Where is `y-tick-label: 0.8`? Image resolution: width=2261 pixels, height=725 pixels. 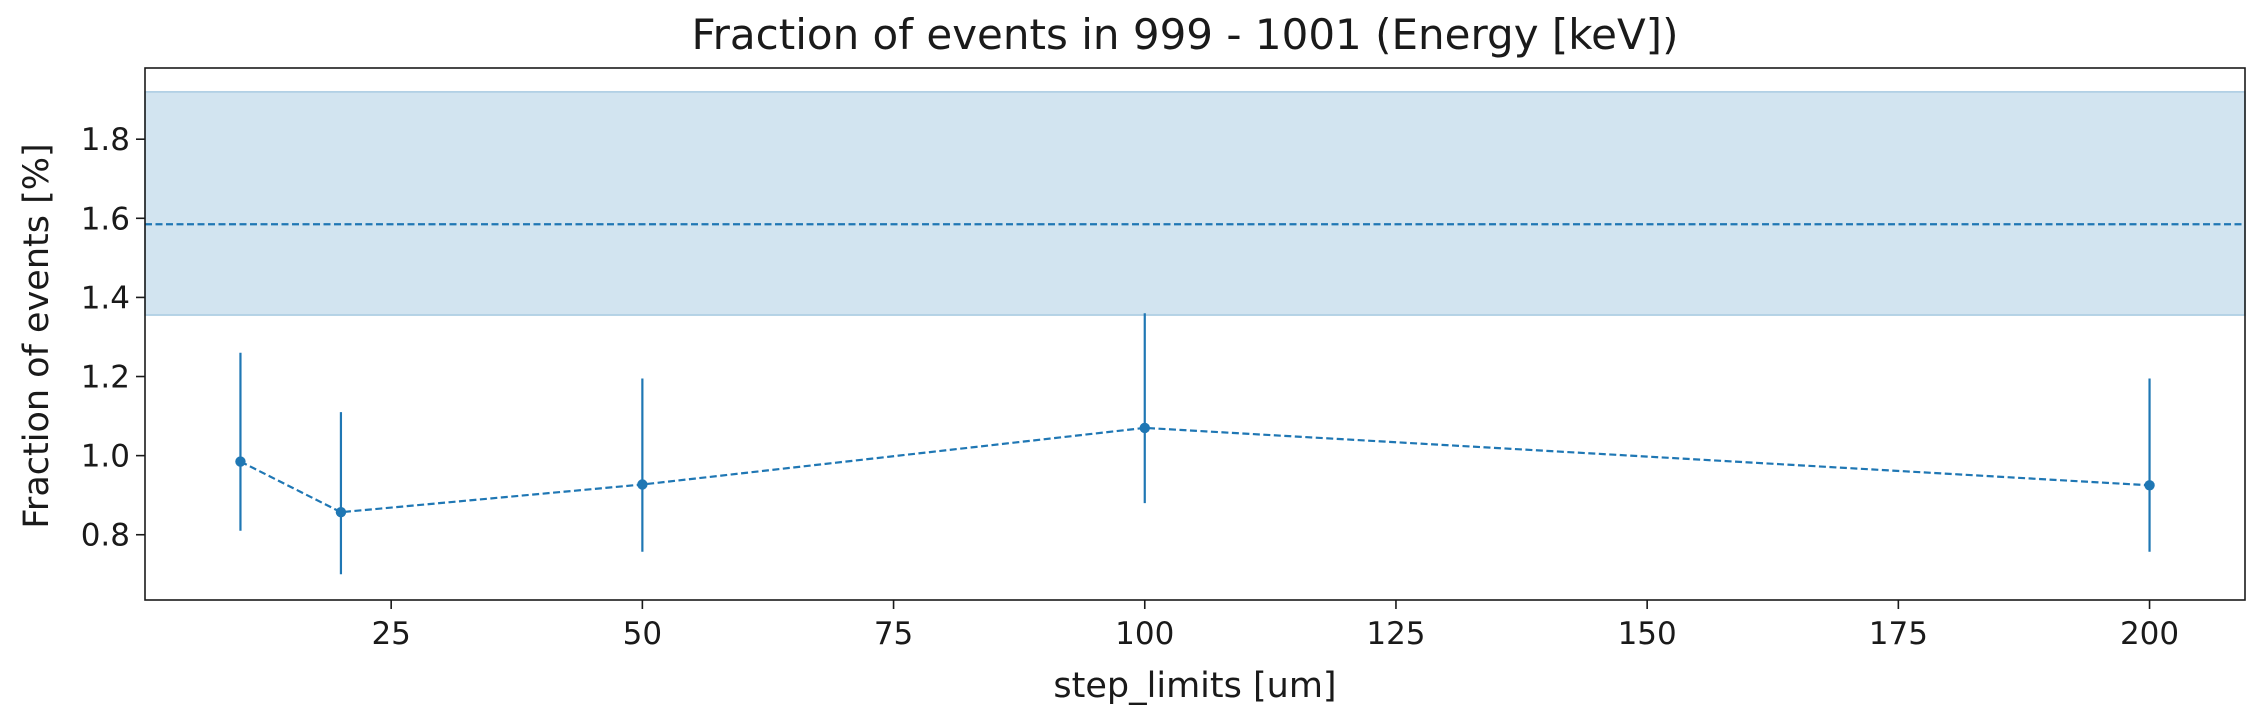 y-tick-label: 0.8 is located at coordinates (105, 536).